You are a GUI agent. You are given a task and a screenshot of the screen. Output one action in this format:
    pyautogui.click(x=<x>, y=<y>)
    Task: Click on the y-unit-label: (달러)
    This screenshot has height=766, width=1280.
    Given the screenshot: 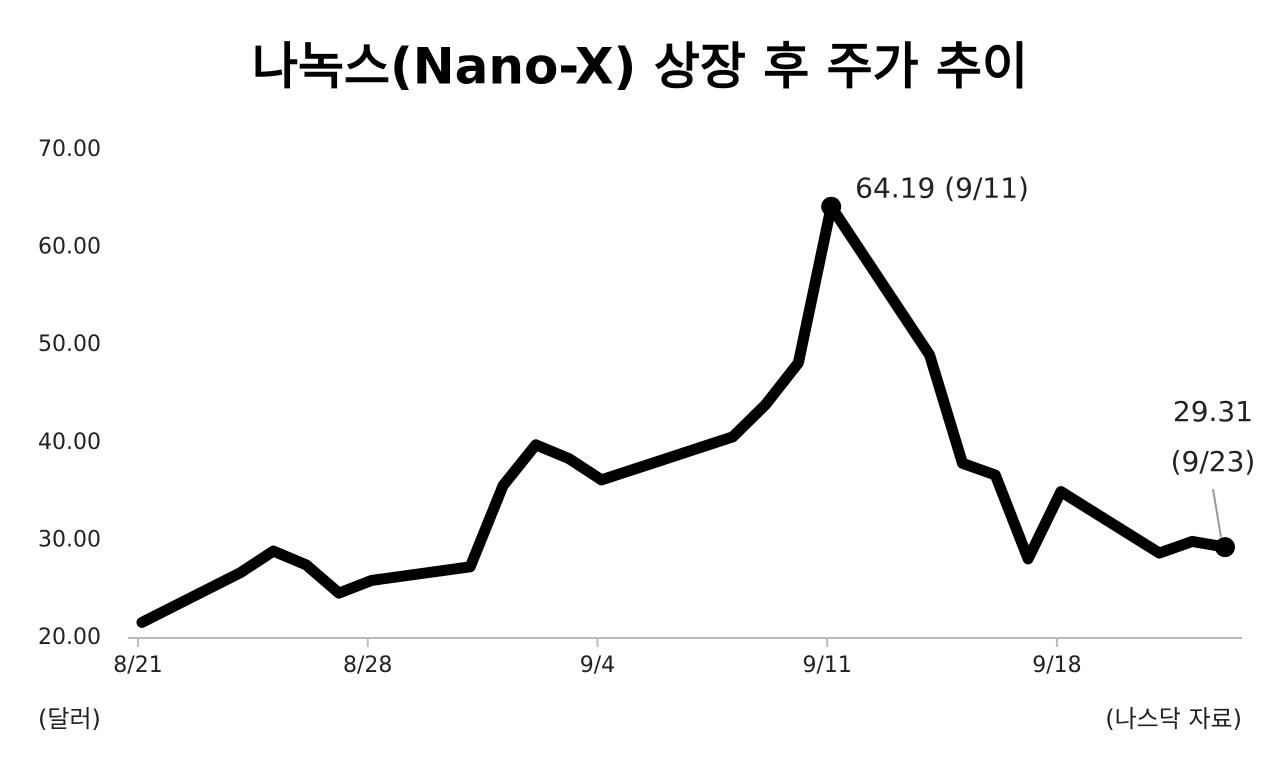 What is the action you would take?
    pyautogui.click(x=69, y=719)
    